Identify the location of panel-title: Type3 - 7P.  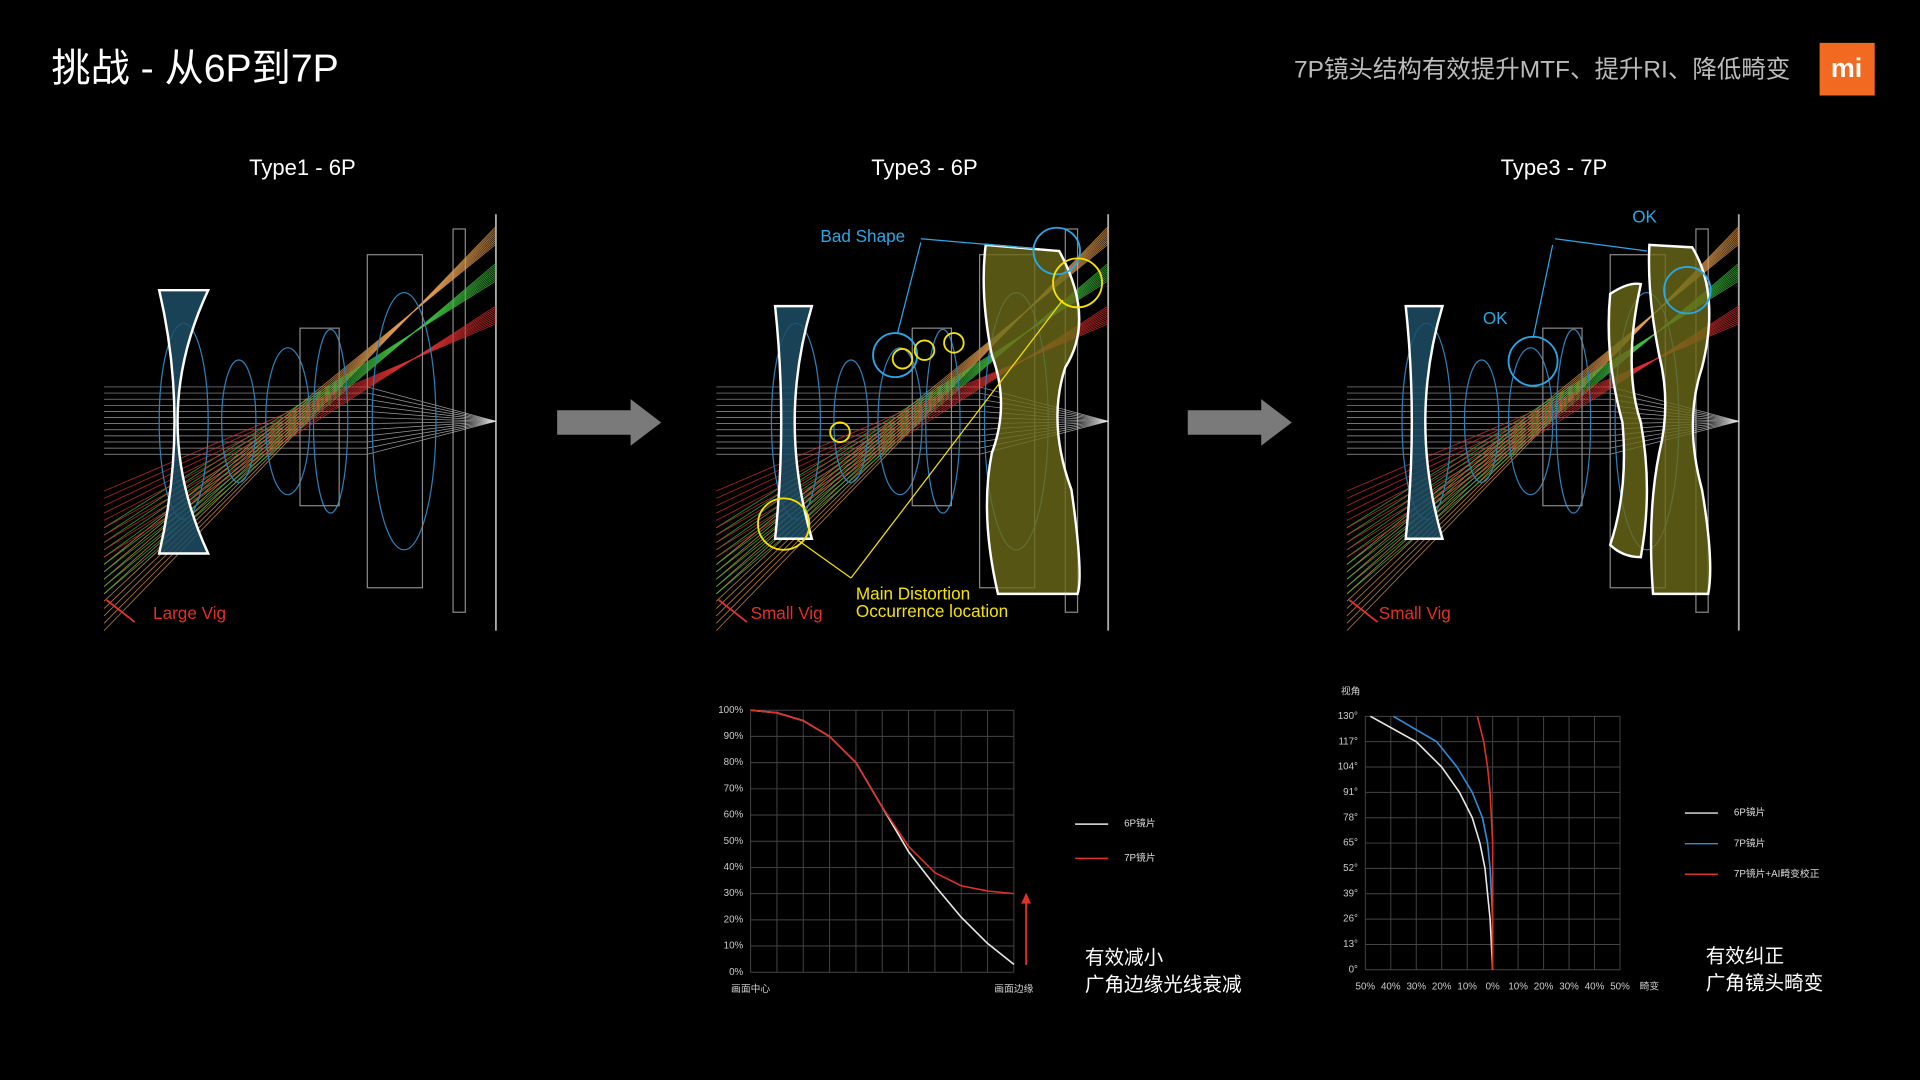
(1554, 167).